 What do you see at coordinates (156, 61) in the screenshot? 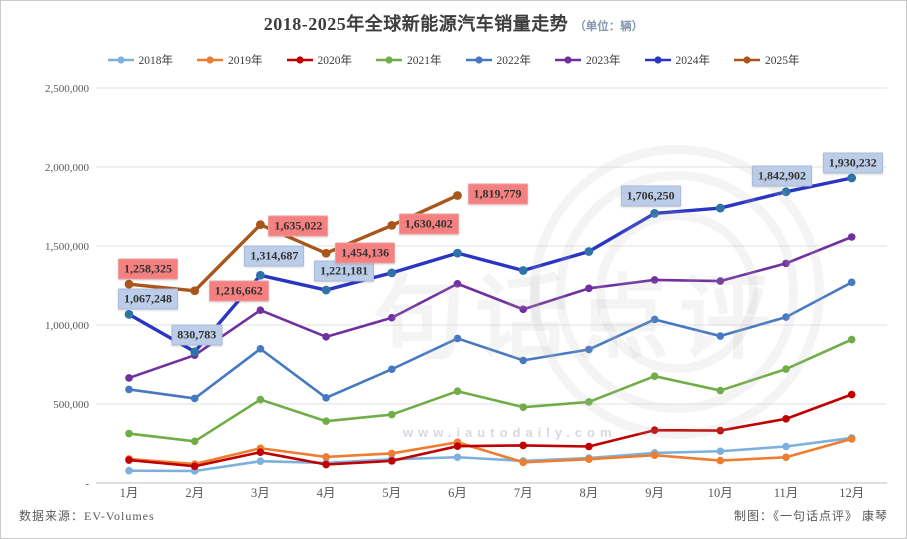
I see `legend-label: 2018年` at bounding box center [156, 61].